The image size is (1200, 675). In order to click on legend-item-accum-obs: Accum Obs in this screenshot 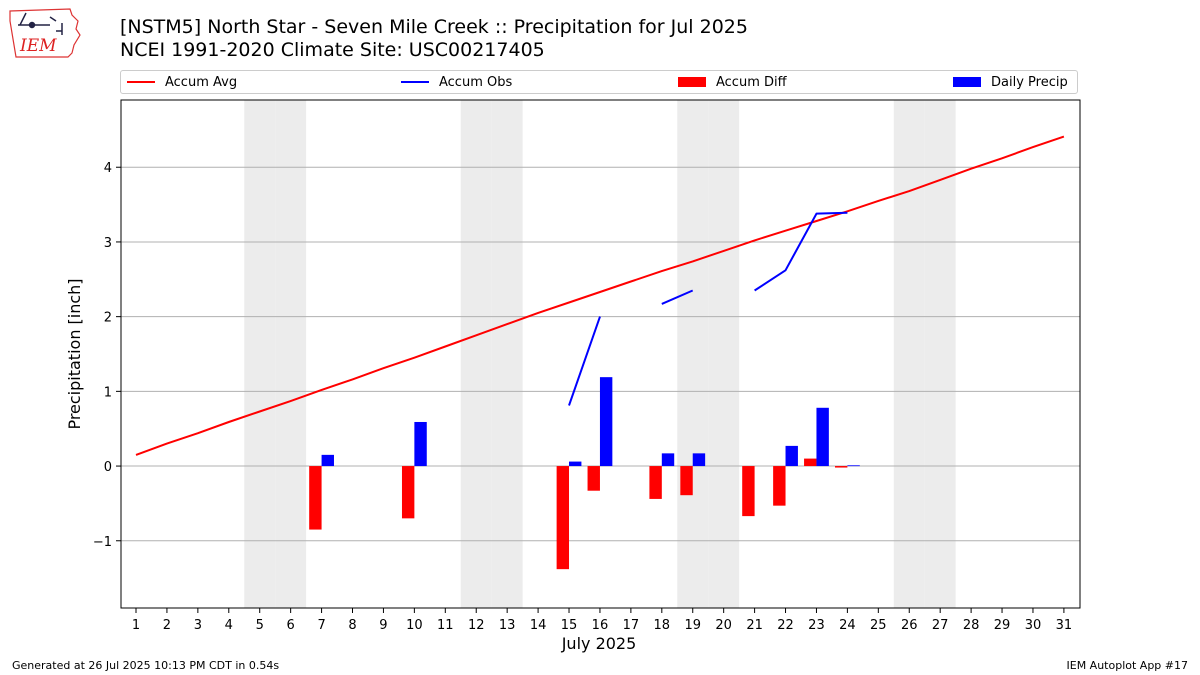, I will do `click(456, 82)`.